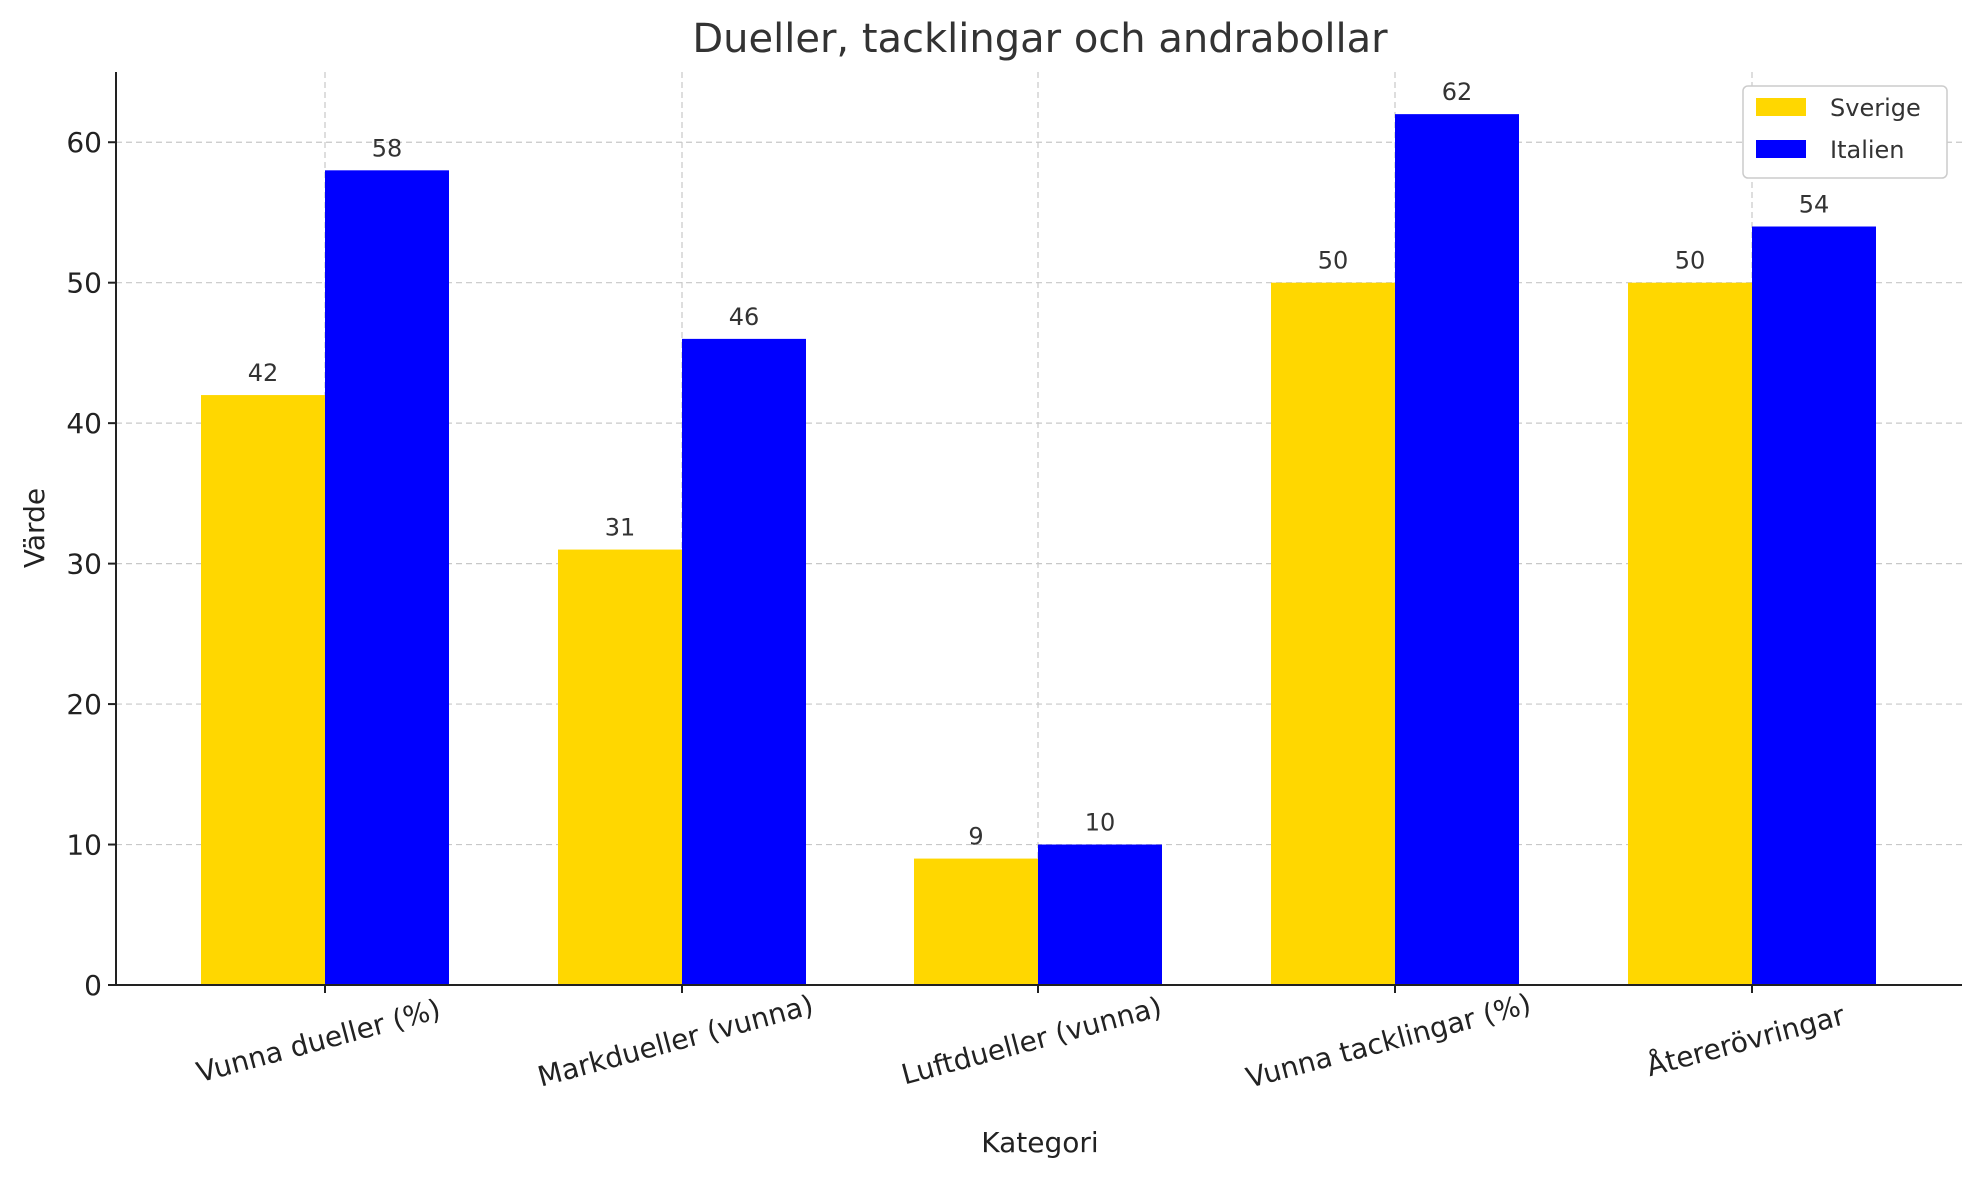 The height and width of the screenshot is (1180, 1979). What do you see at coordinates (1457, 92) in the screenshot?
I see `data-label-italien-3: 62` at bounding box center [1457, 92].